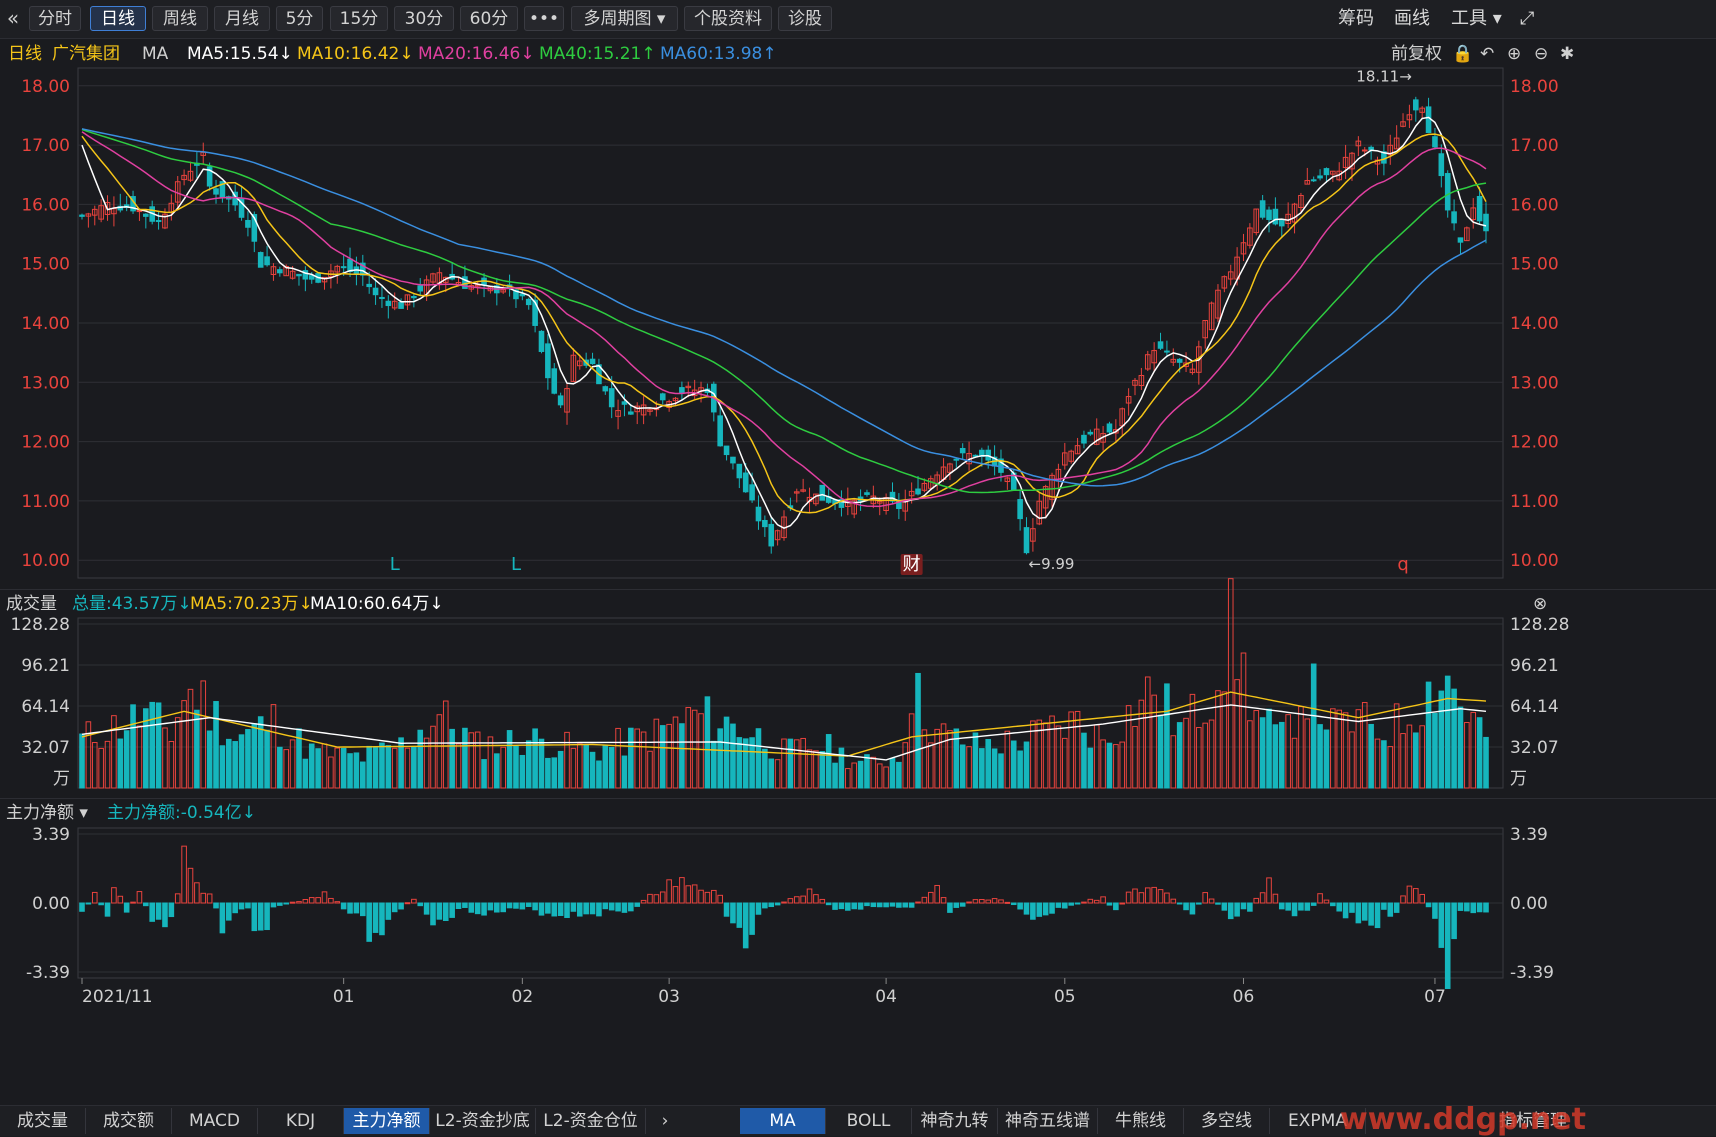 The width and height of the screenshot is (1716, 1137). I want to click on fullscreen-icon: ⤢, so click(1527, 18).